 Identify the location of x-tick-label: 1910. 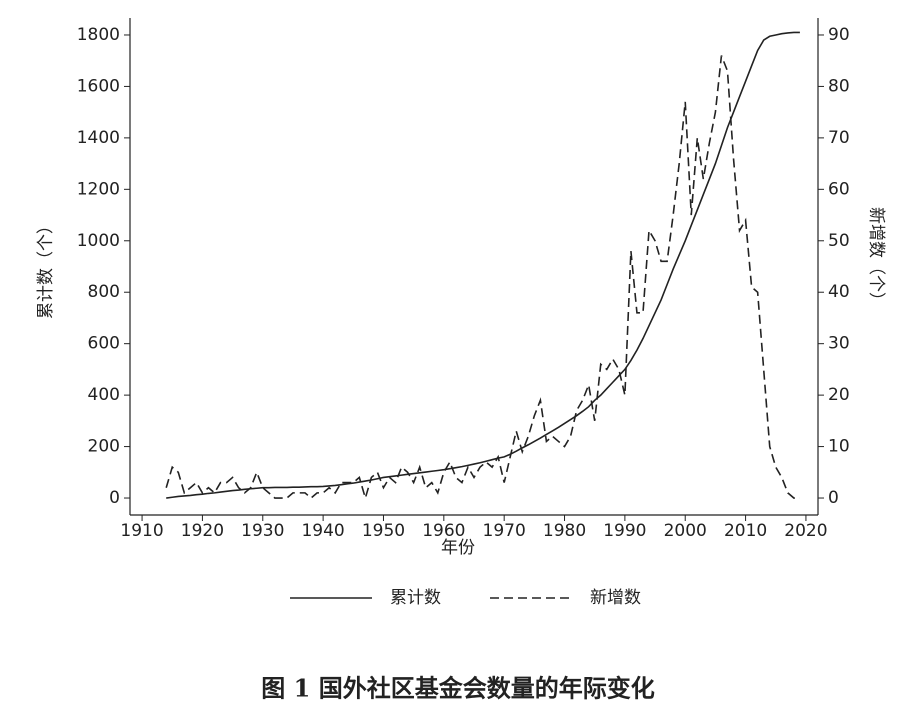
(141, 531).